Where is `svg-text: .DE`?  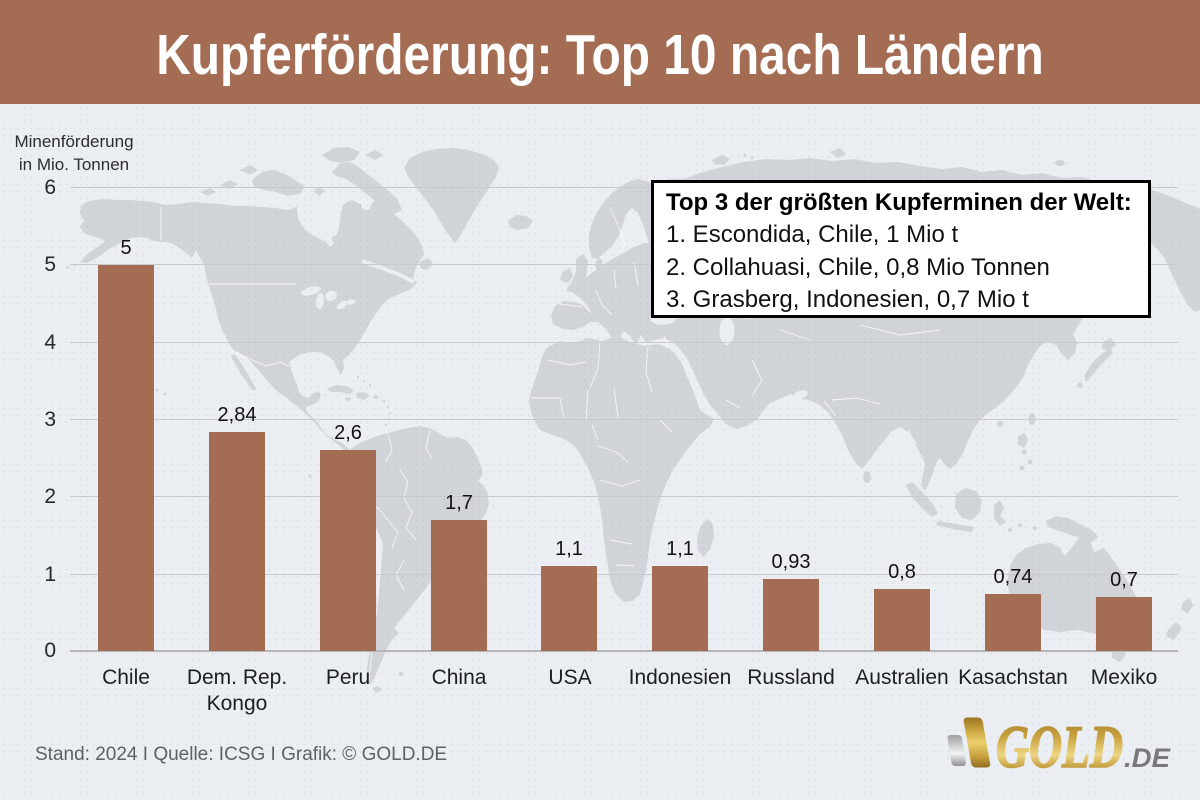
svg-text: .DE is located at coordinates (1147, 758).